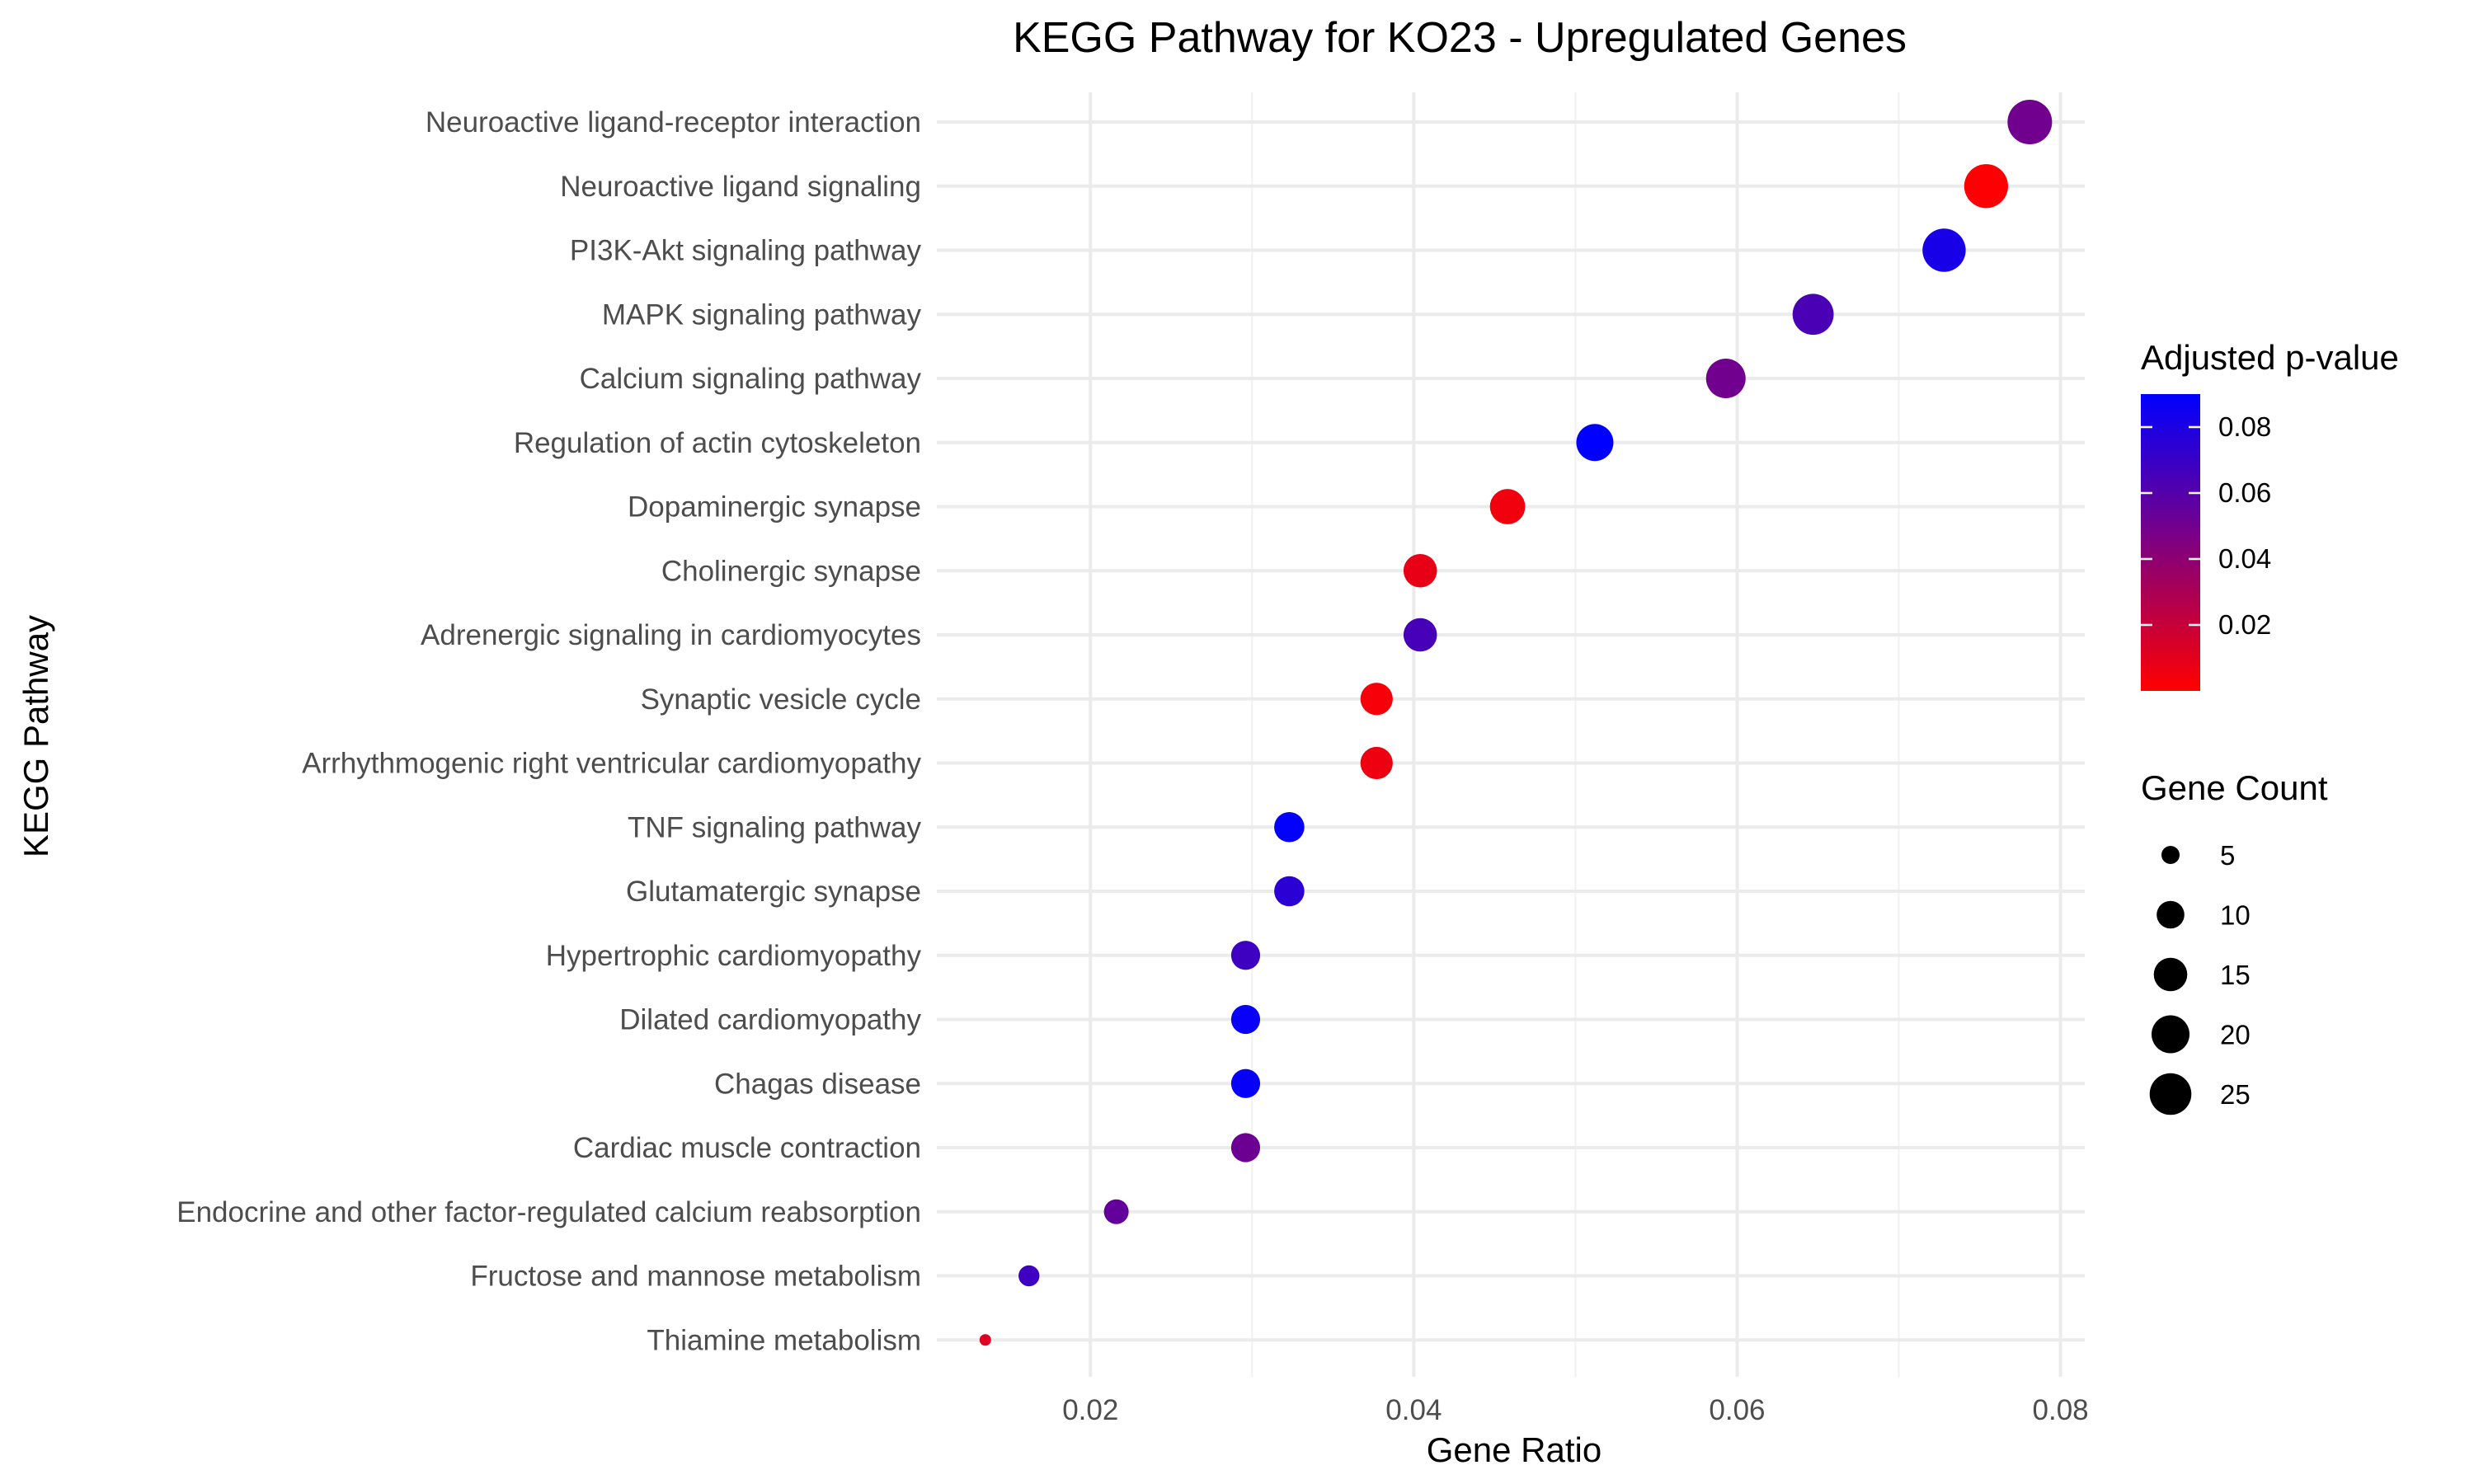 This screenshot has height=1484, width=2474. What do you see at coordinates (673, 122) in the screenshot?
I see `y-tick-label: Neuroactive ligand-receptor interaction` at bounding box center [673, 122].